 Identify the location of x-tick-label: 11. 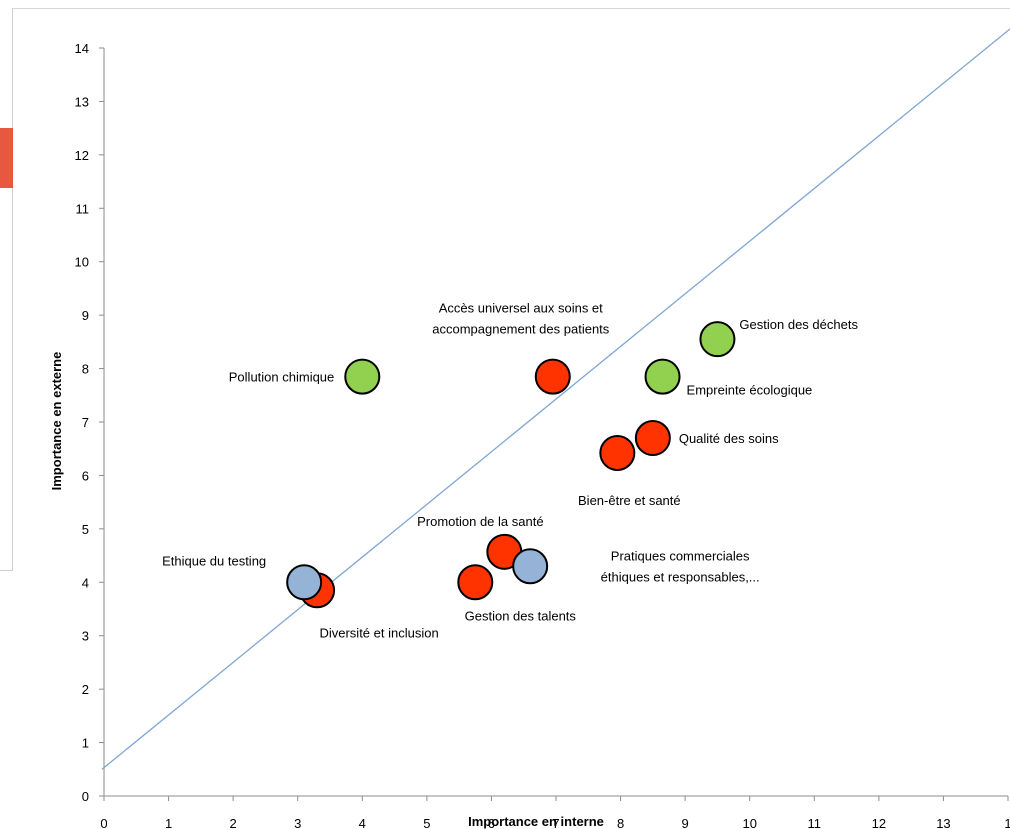
(815, 822).